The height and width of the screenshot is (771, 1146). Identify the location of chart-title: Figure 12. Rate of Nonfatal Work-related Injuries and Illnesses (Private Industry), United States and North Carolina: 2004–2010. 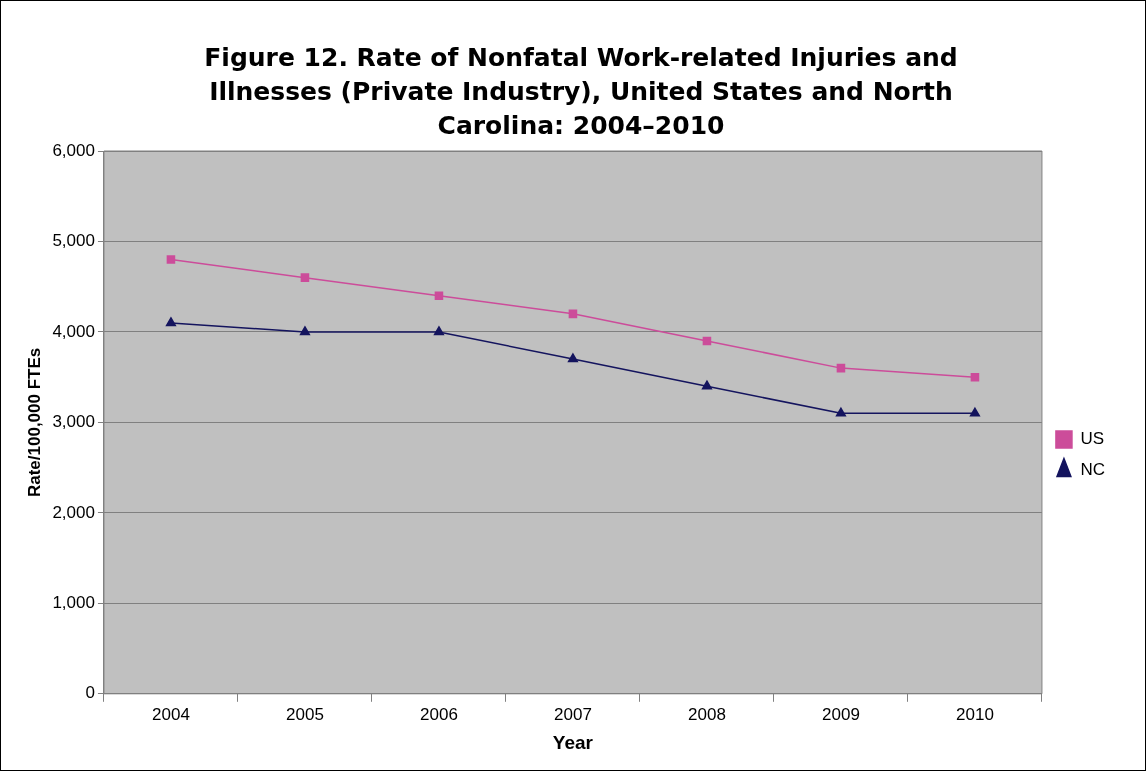
(581, 92).